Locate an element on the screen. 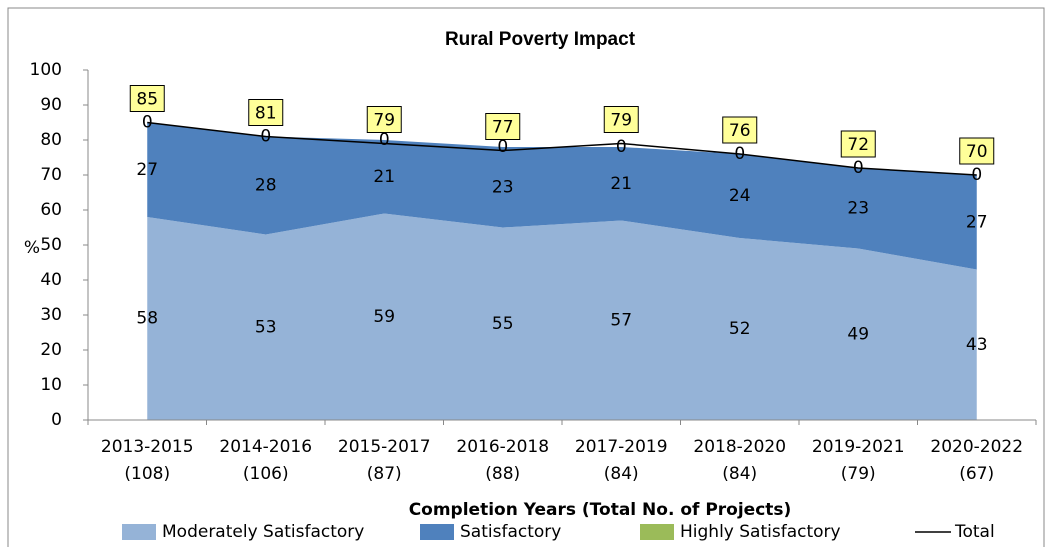 Image resolution: width=1053 pixels, height=551 pixels. y-tick-label: 10 is located at coordinates (51, 385).